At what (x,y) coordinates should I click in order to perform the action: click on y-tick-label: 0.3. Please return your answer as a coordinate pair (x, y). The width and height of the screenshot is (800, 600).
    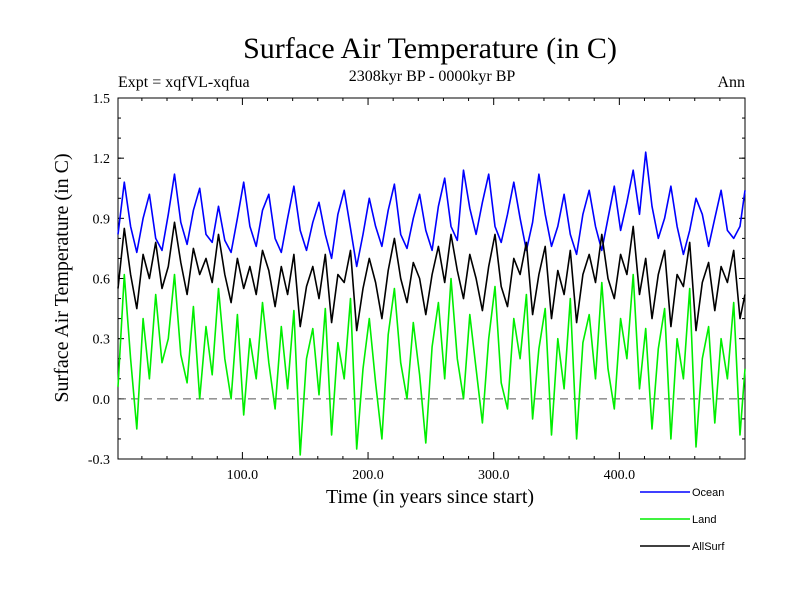
    Looking at the image, I should click on (102, 340).